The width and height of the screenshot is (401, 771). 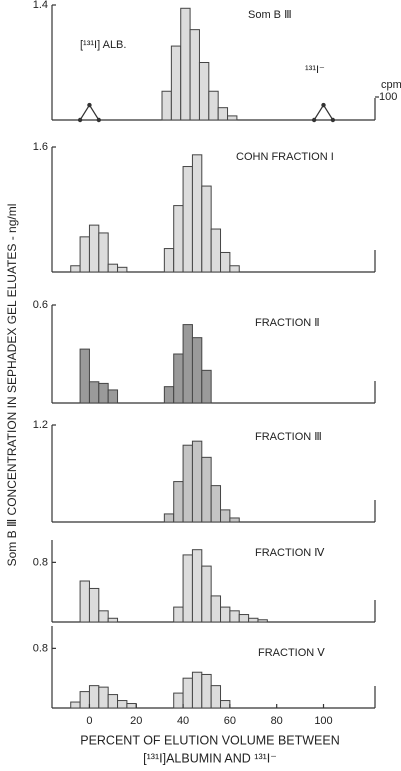 What do you see at coordinates (136, 721) in the screenshot?
I see `x-tick-label: 20` at bounding box center [136, 721].